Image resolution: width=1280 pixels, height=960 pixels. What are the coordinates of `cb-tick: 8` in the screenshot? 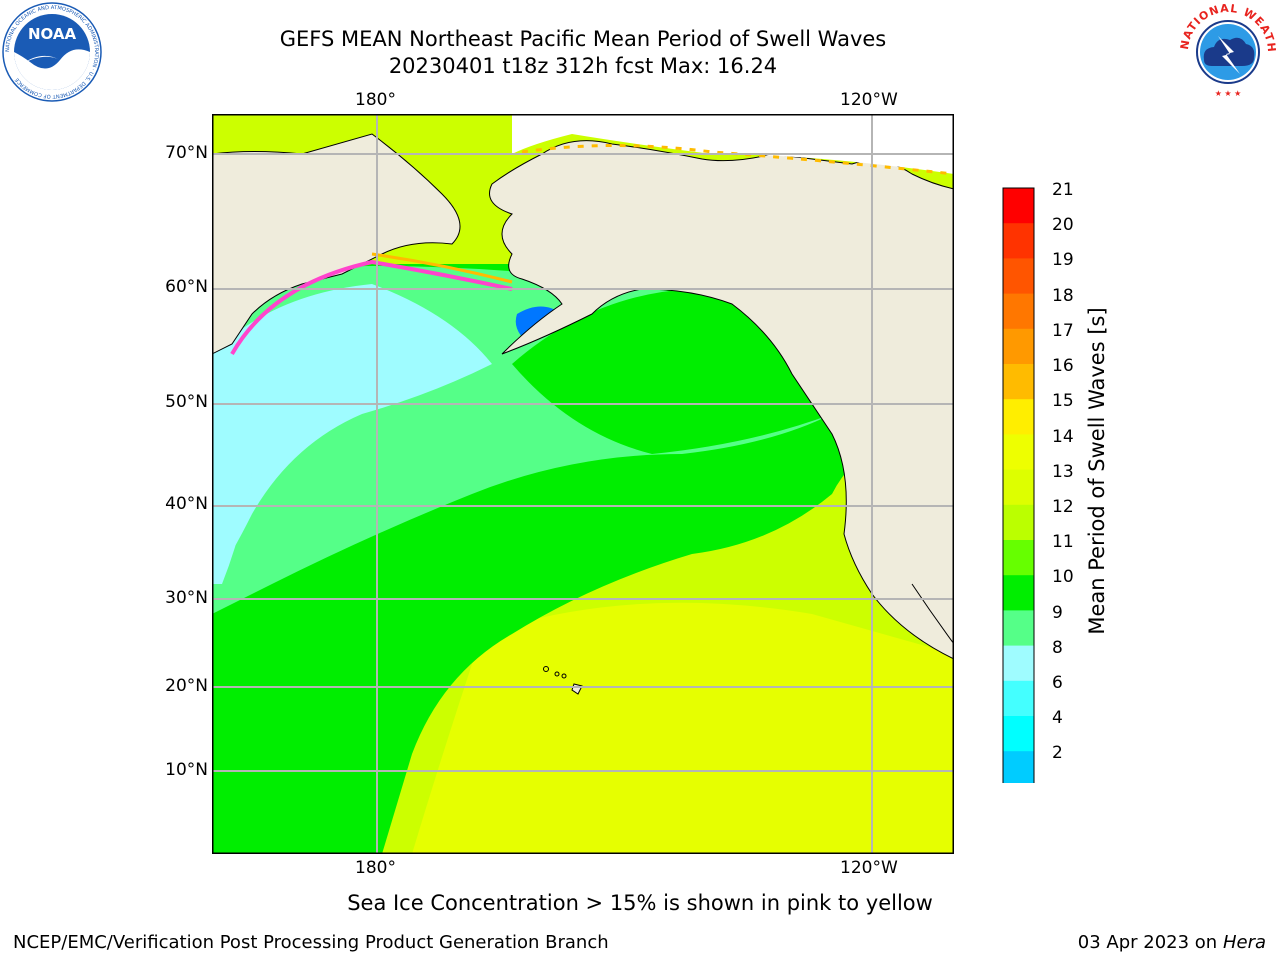 It's located at (1057, 648).